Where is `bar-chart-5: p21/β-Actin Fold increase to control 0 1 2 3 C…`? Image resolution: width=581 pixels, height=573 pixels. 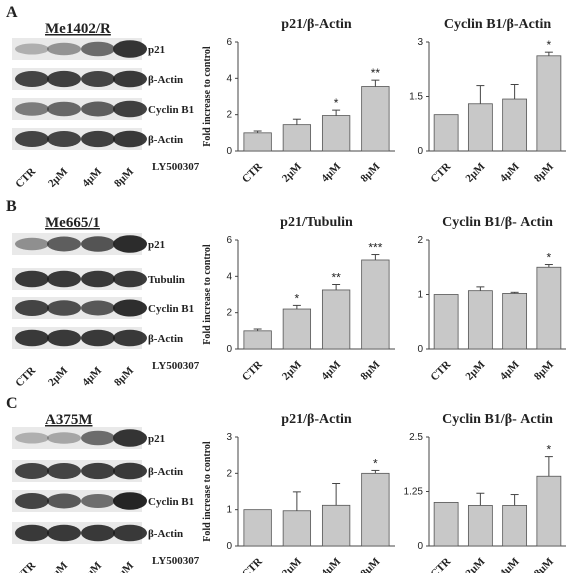 bar-chart-5: p21/β-Actin Fold increase to control 0 1 2 3 C… is located at coordinates (298, 492).